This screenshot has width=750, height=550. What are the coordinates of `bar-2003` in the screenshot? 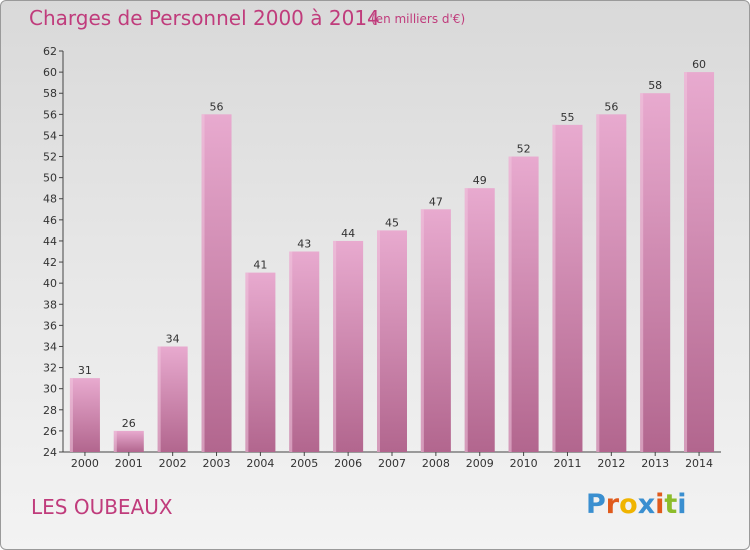 It's located at (216, 283).